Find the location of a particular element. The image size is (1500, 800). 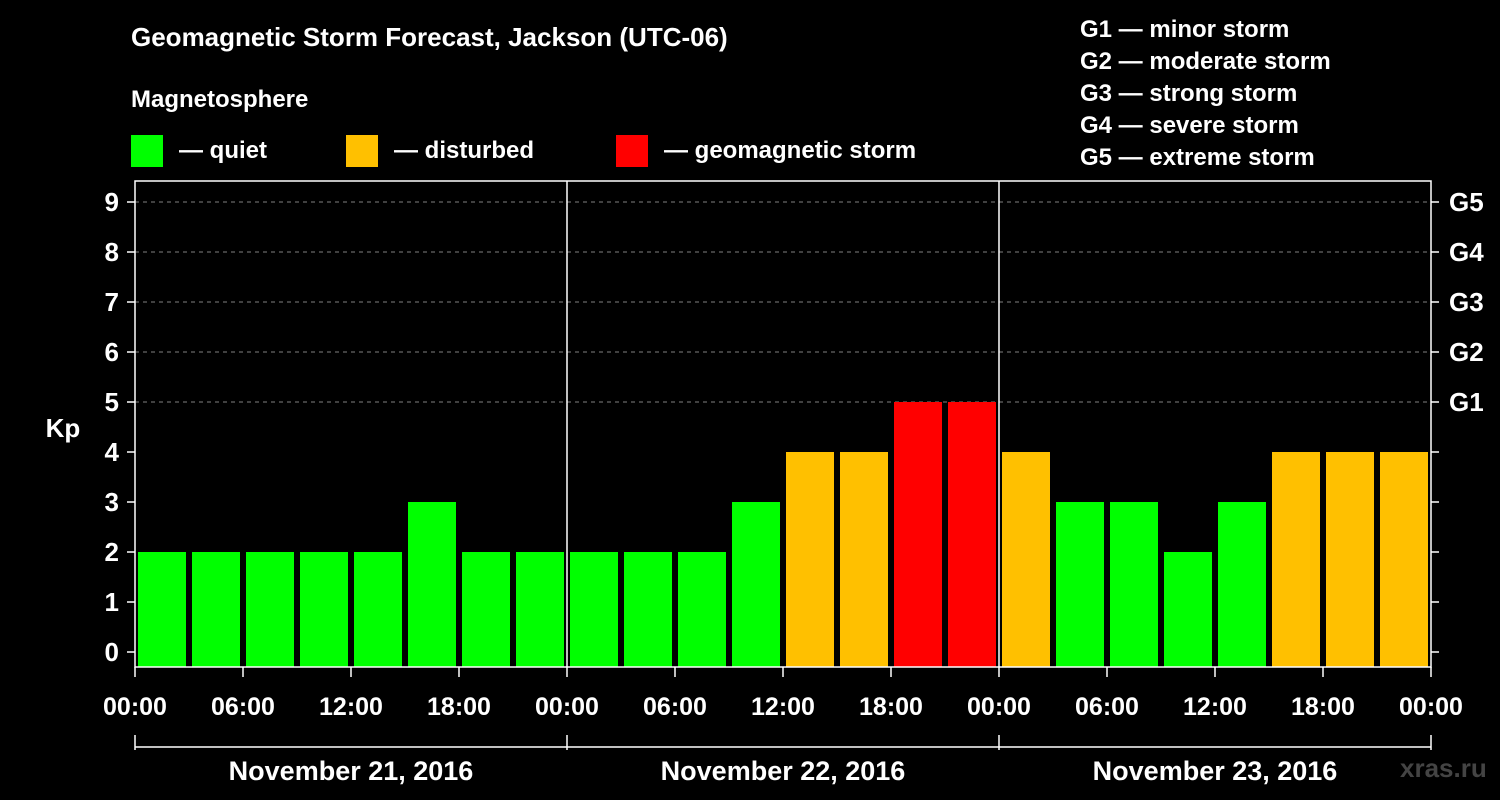

day-label: November 23, 2016 is located at coordinates (1215, 771).